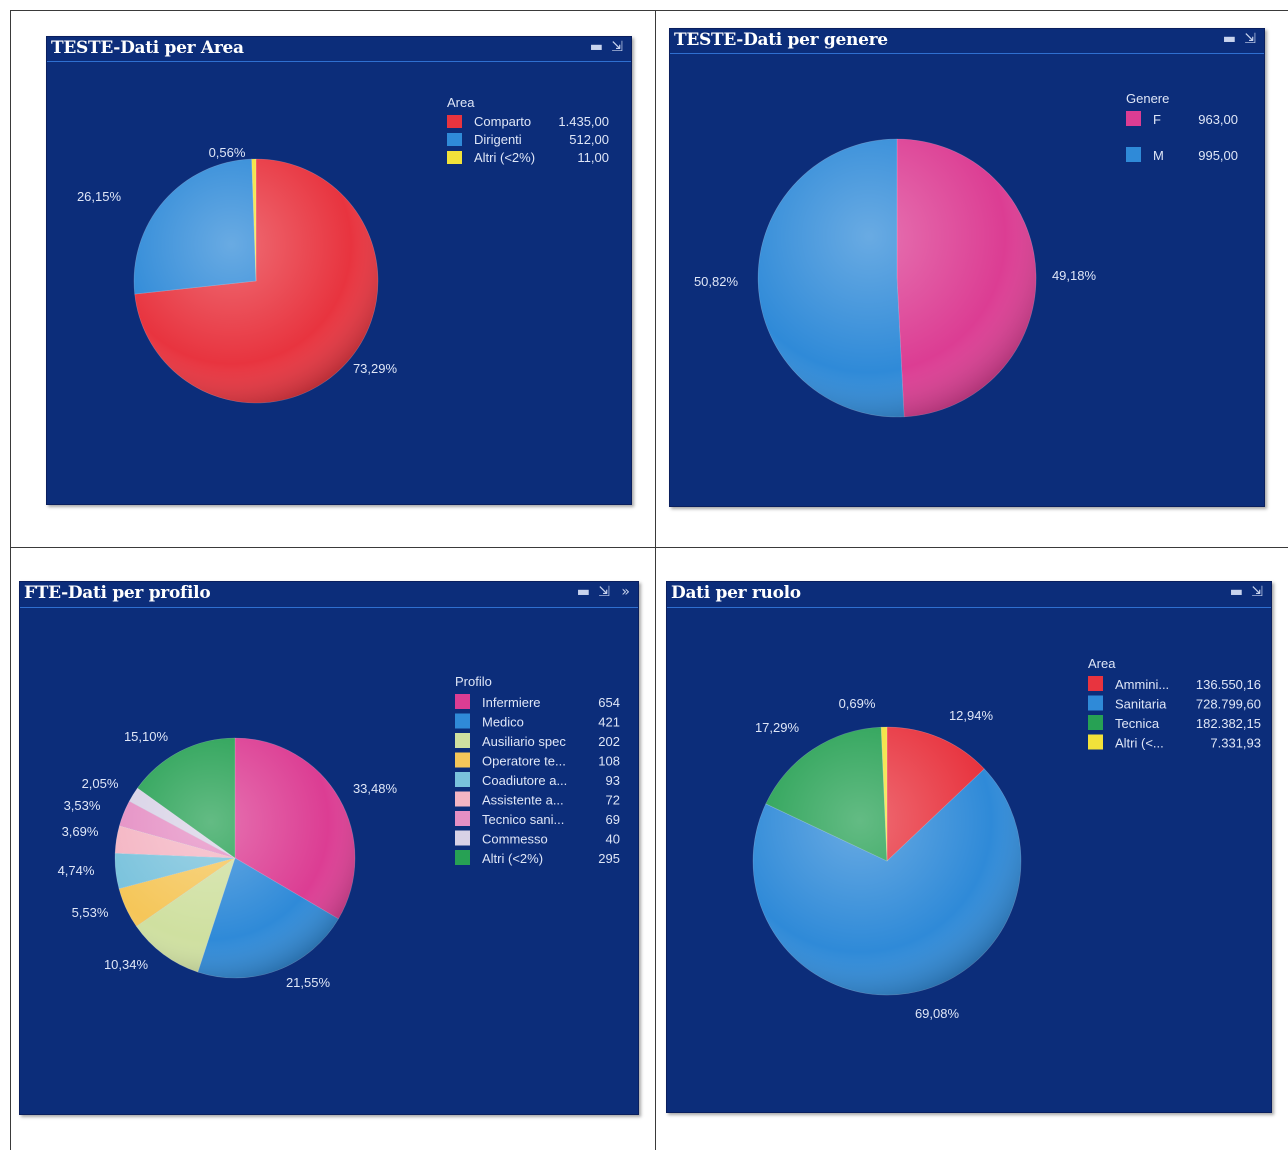 The image size is (1288, 1150). I want to click on slice-percent-label: 50,82%, so click(716, 281).